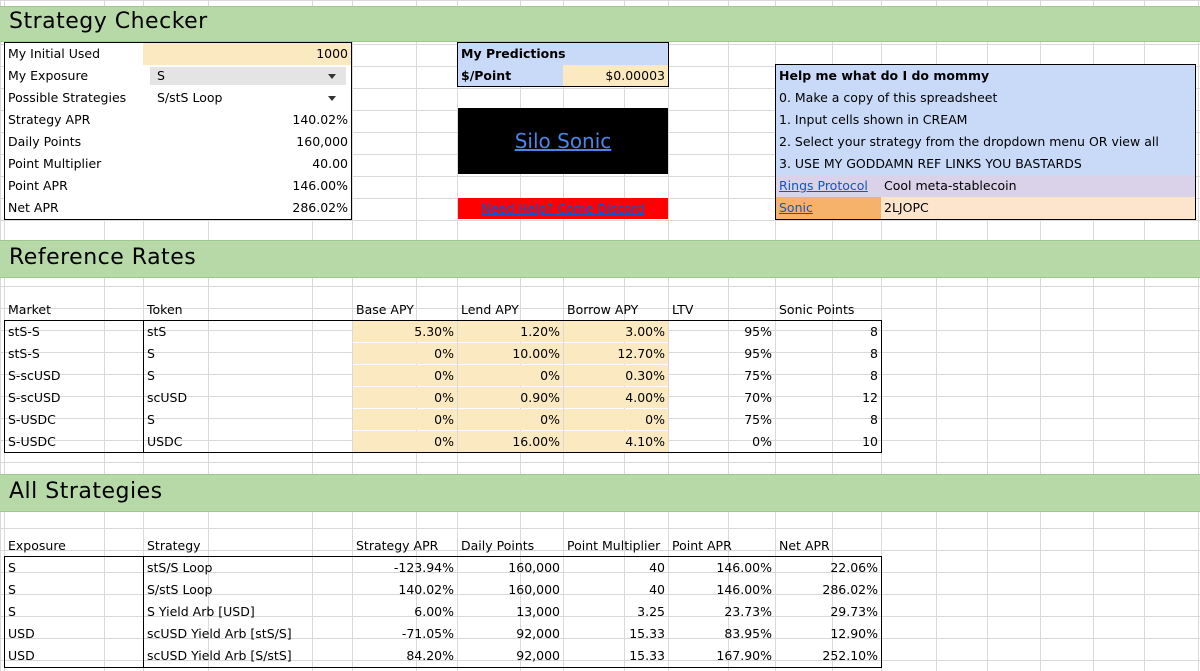  I want to click on strategy-cell: 252.10%, so click(850, 655).